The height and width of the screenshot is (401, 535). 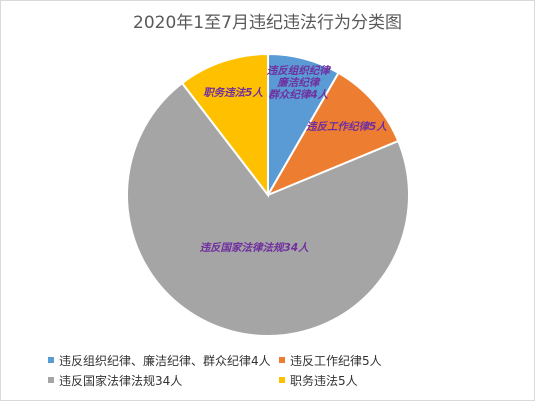 I want to click on legend-item-duty-violation: 职务违法5人, so click(x=318, y=380).